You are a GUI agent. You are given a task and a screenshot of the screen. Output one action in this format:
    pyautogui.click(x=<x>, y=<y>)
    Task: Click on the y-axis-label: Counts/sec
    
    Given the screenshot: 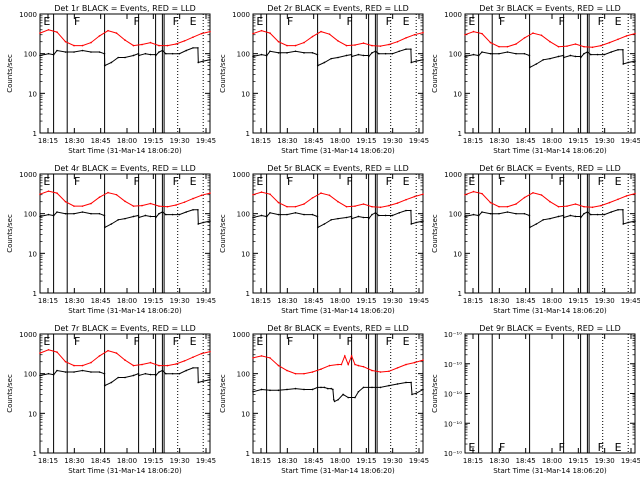 What is the action you would take?
    pyautogui.click(x=435, y=233)
    